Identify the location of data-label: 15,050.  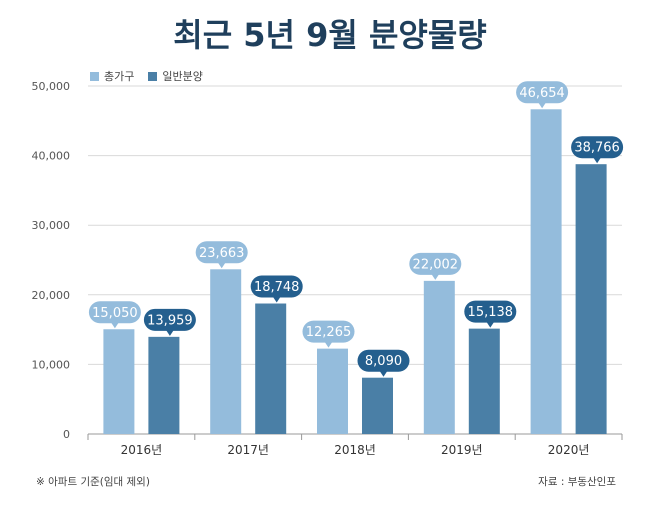
(114, 315).